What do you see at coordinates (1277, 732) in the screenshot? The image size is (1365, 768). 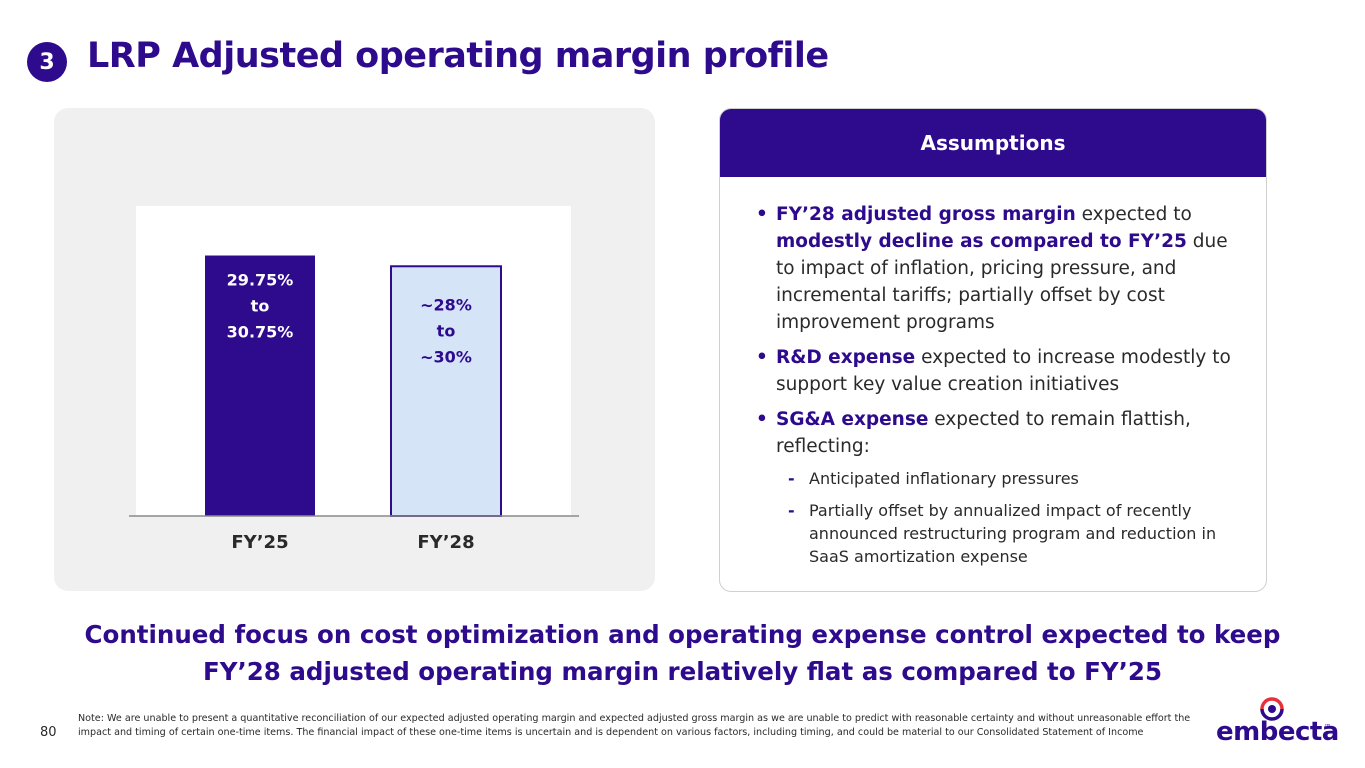 I see `logo-wordmark: embecta` at bounding box center [1277, 732].